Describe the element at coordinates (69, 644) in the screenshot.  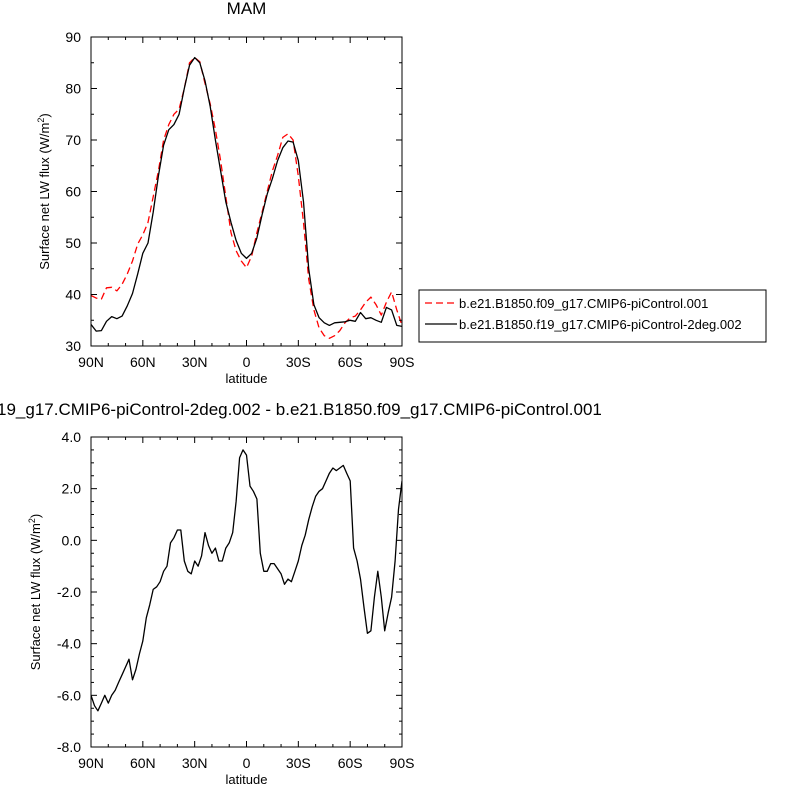
I see `y-tick-label: -4.0` at that location.